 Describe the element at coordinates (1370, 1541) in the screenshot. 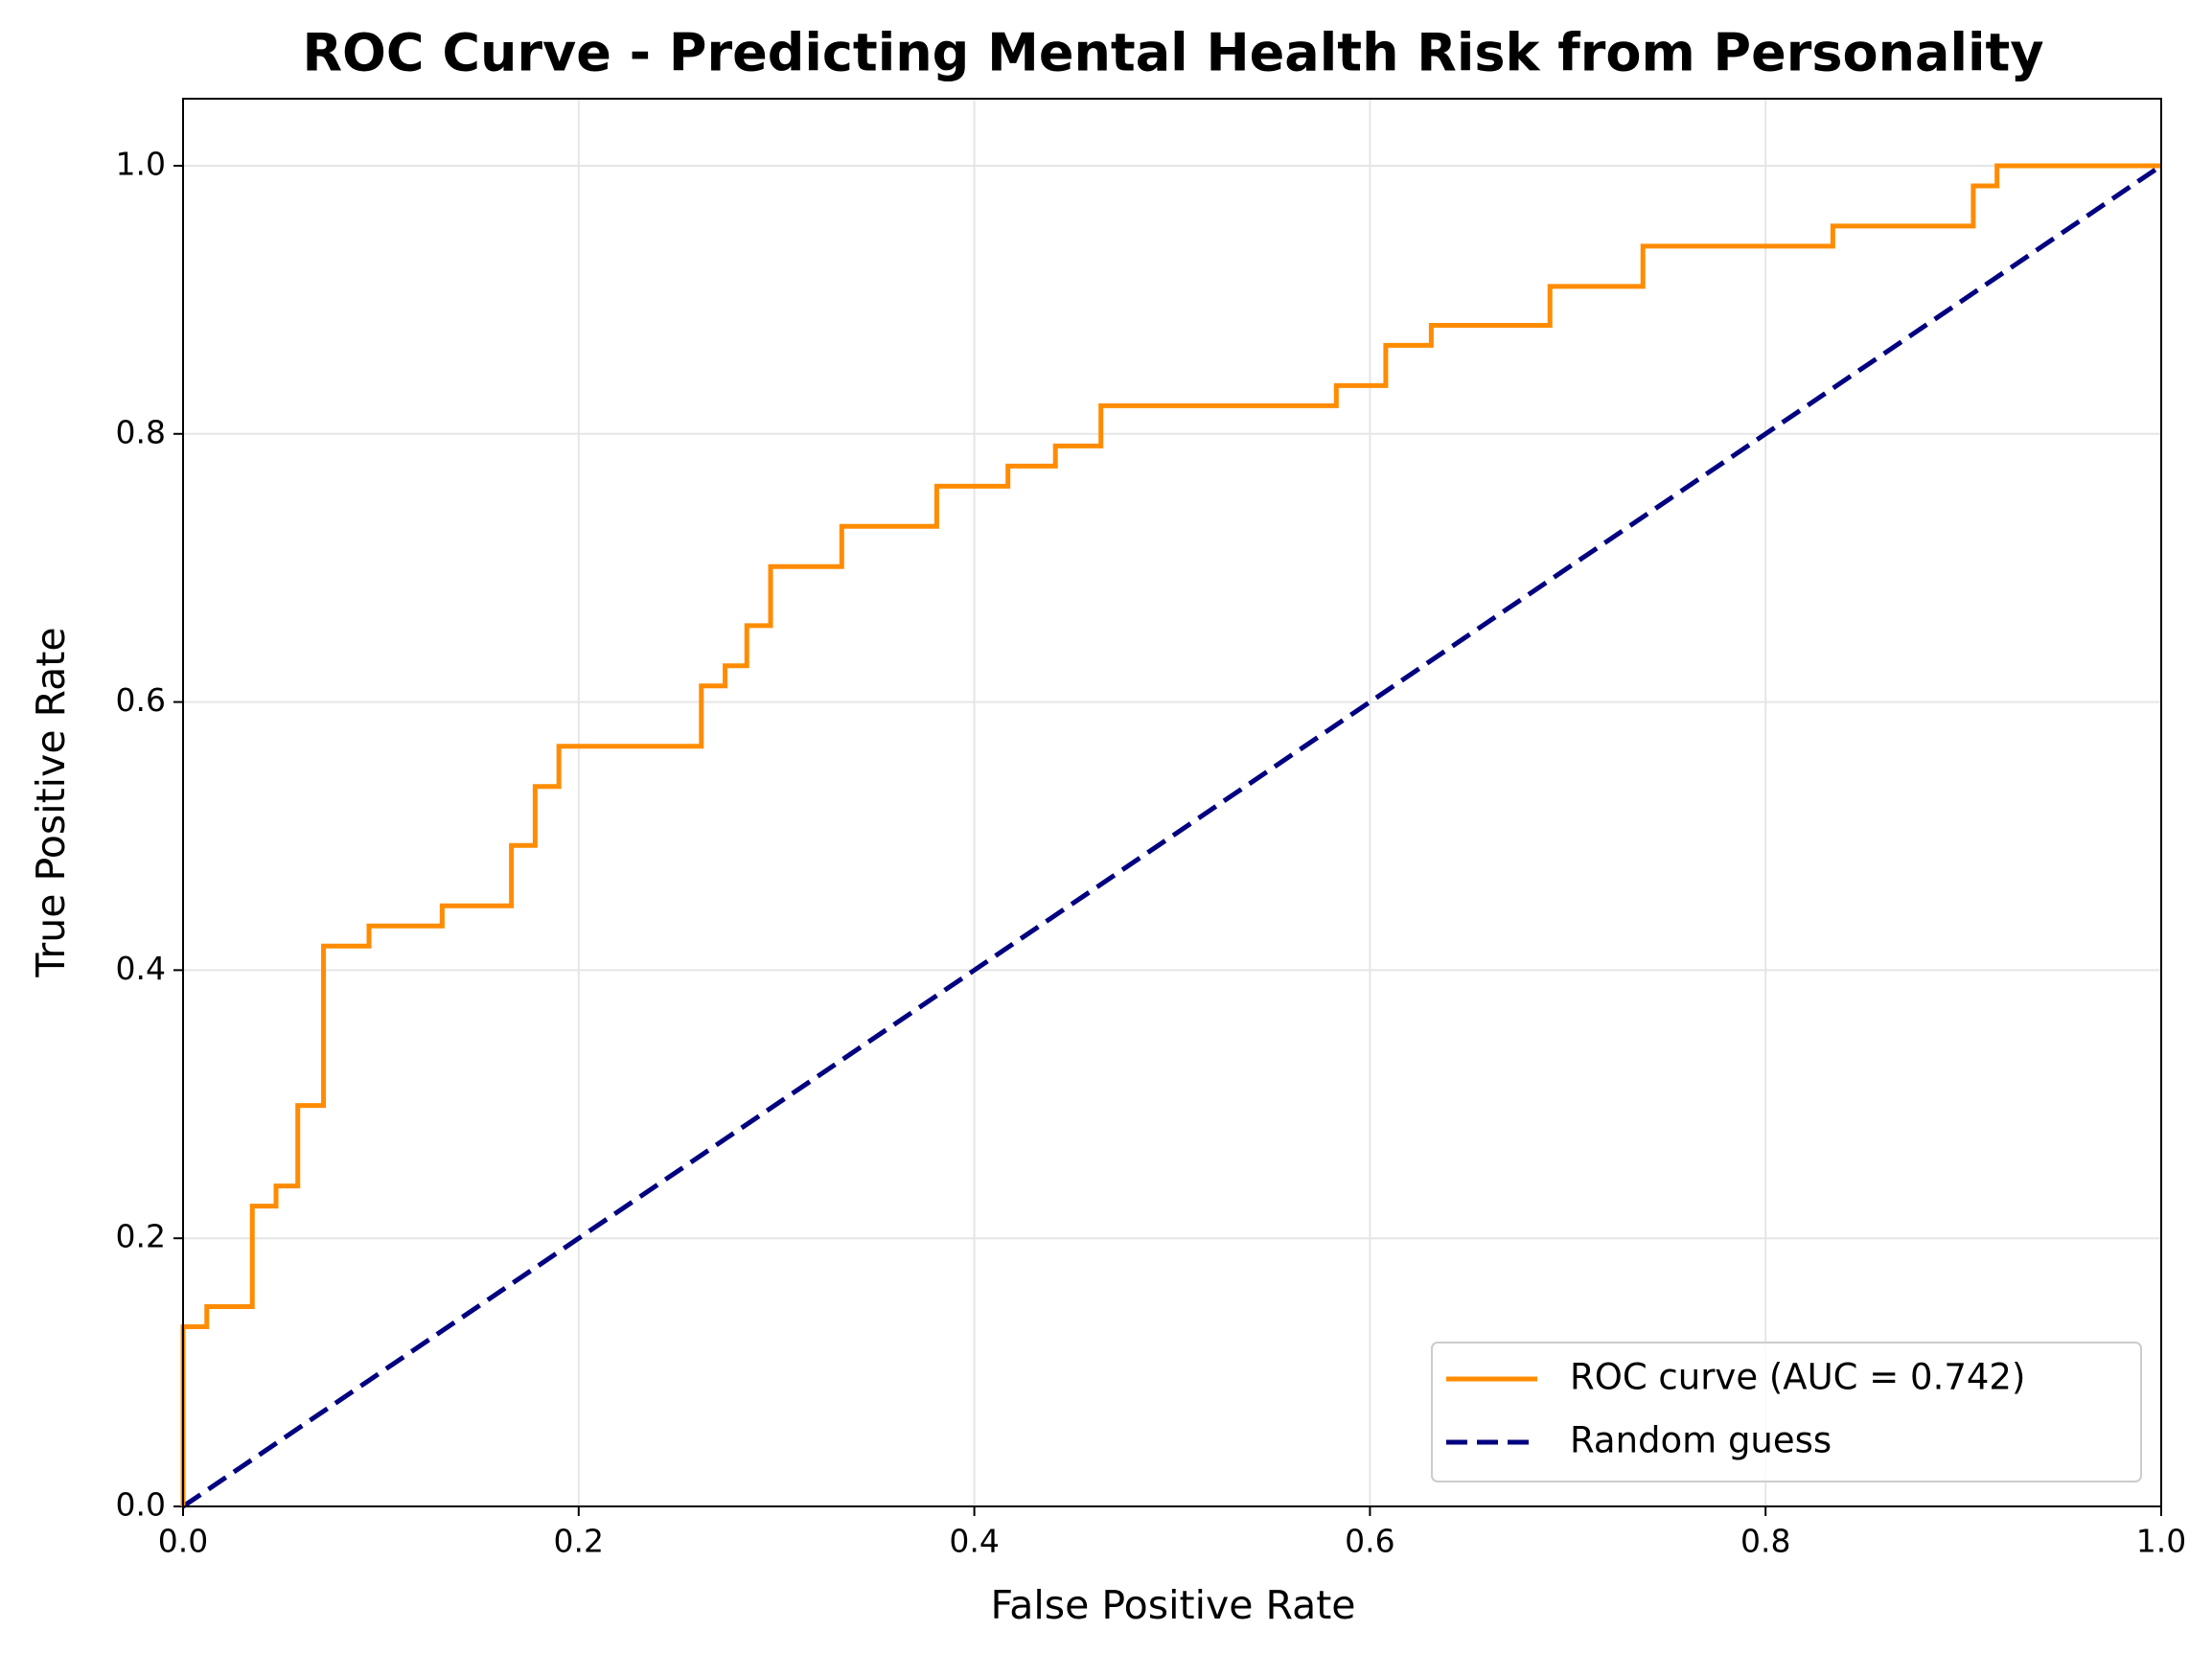

I see `x-tick-label: 0.6` at that location.